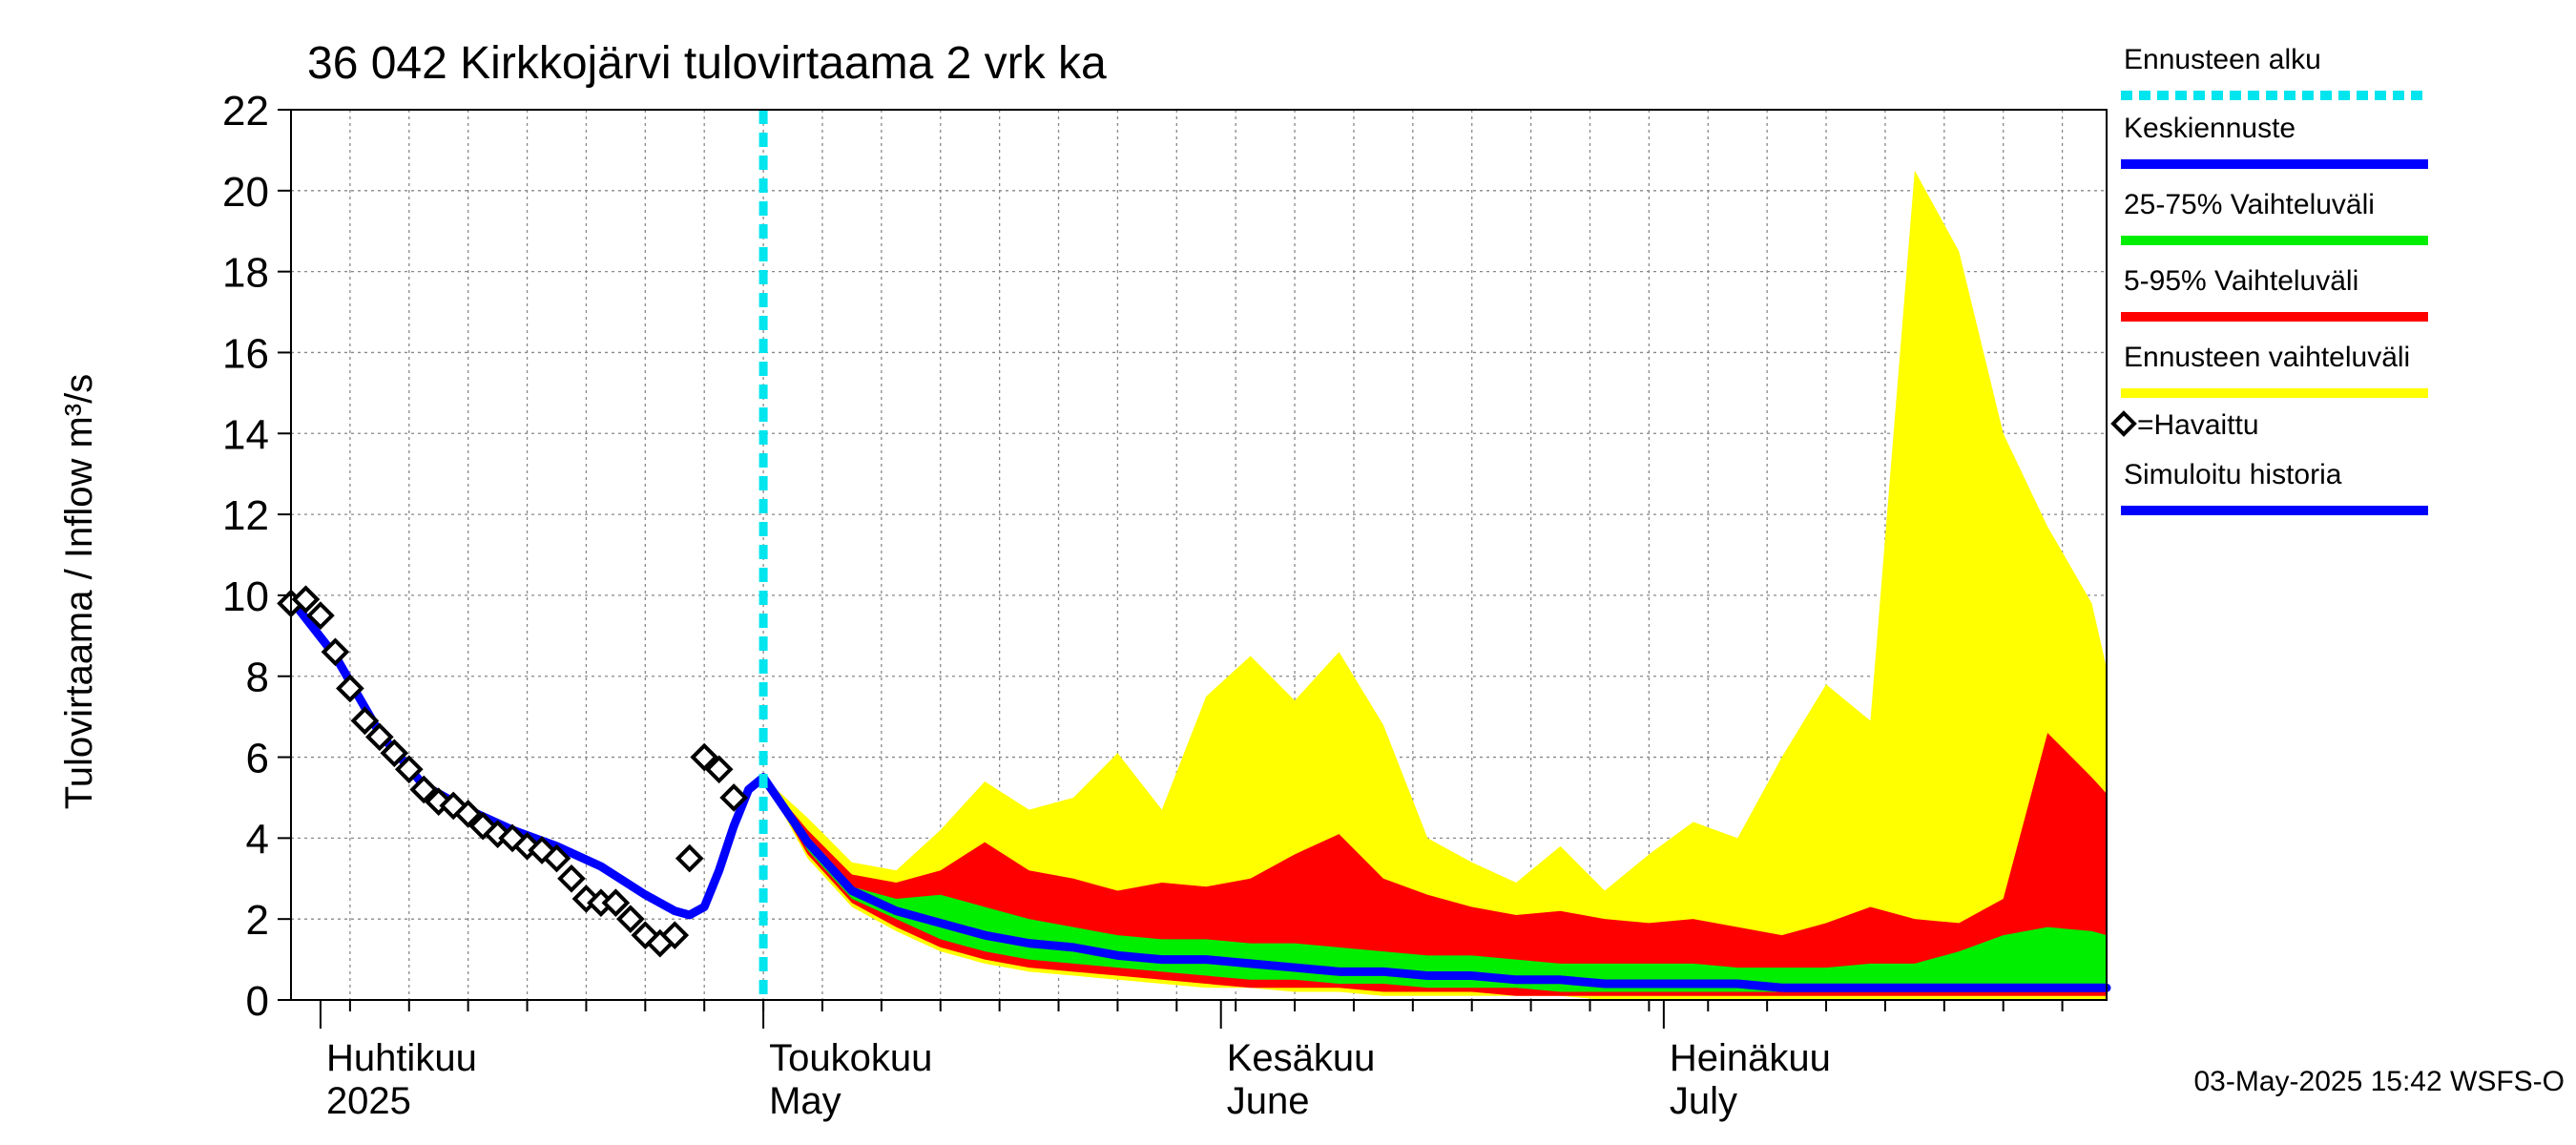 The image size is (2576, 1145). I want to click on month-label-en: July, so click(1703, 1101).